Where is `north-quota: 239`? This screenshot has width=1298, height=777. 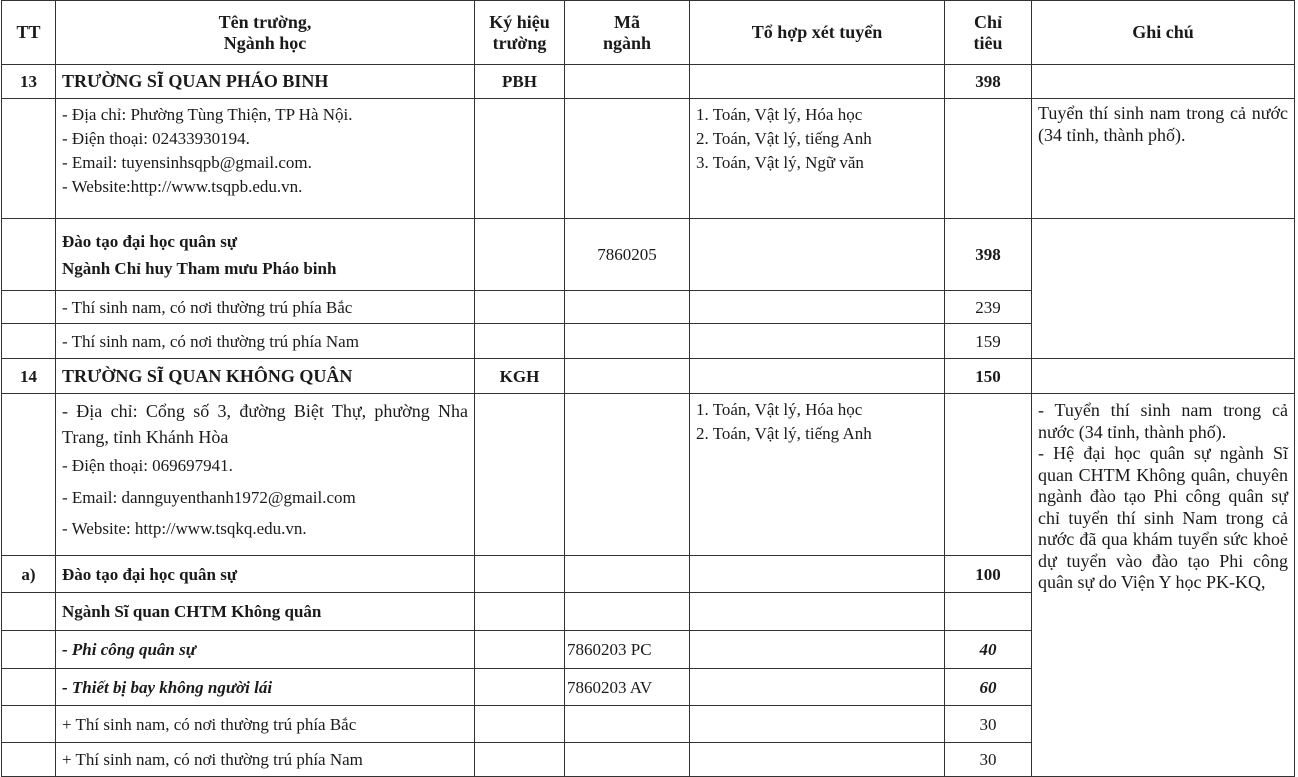 north-quota: 239 is located at coordinates (988, 307).